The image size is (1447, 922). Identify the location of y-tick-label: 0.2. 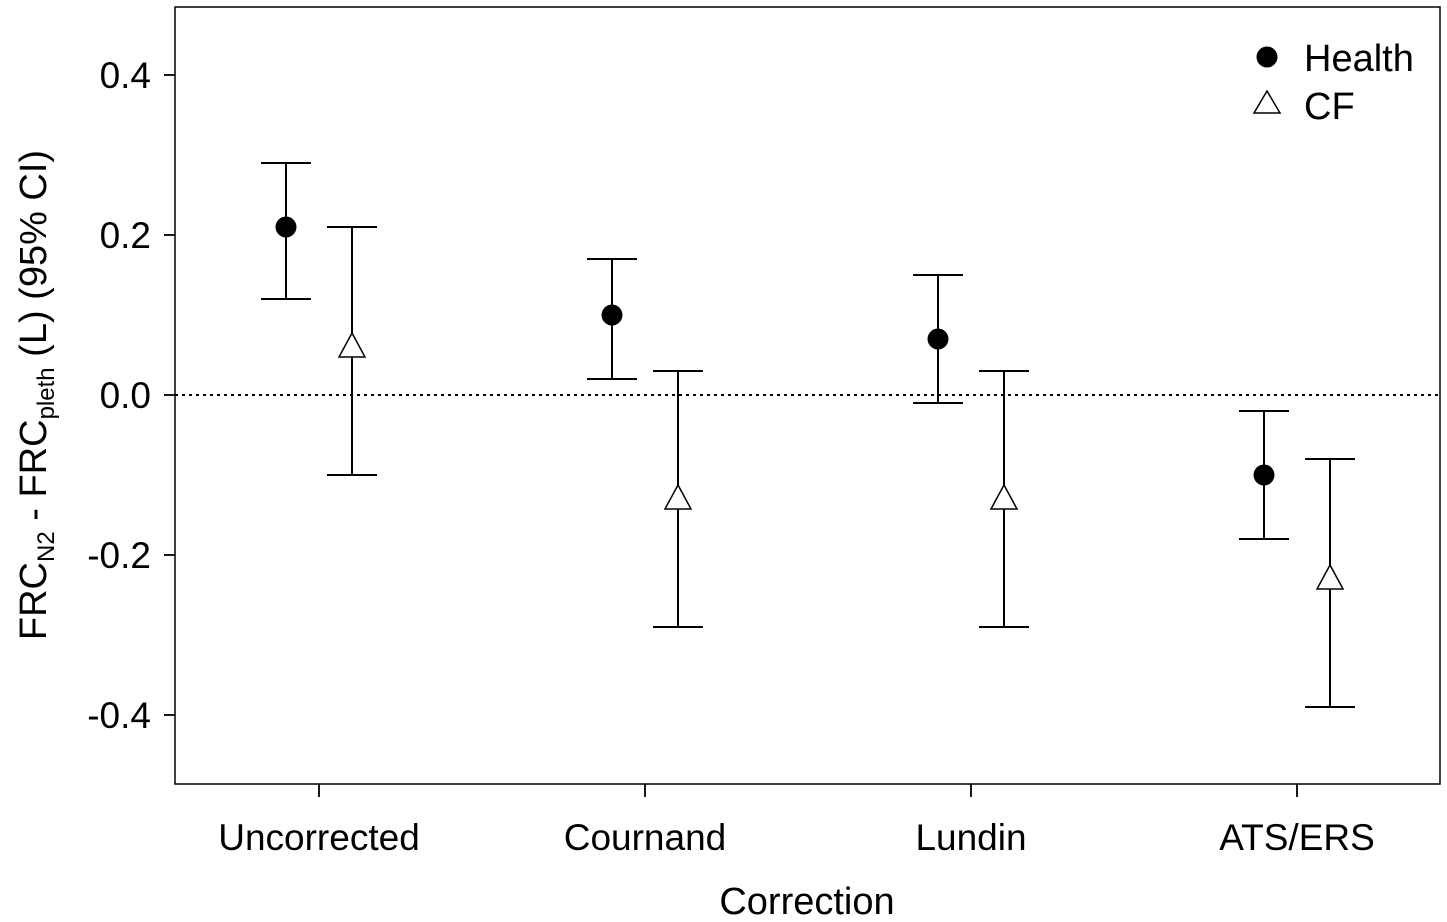
(125, 235).